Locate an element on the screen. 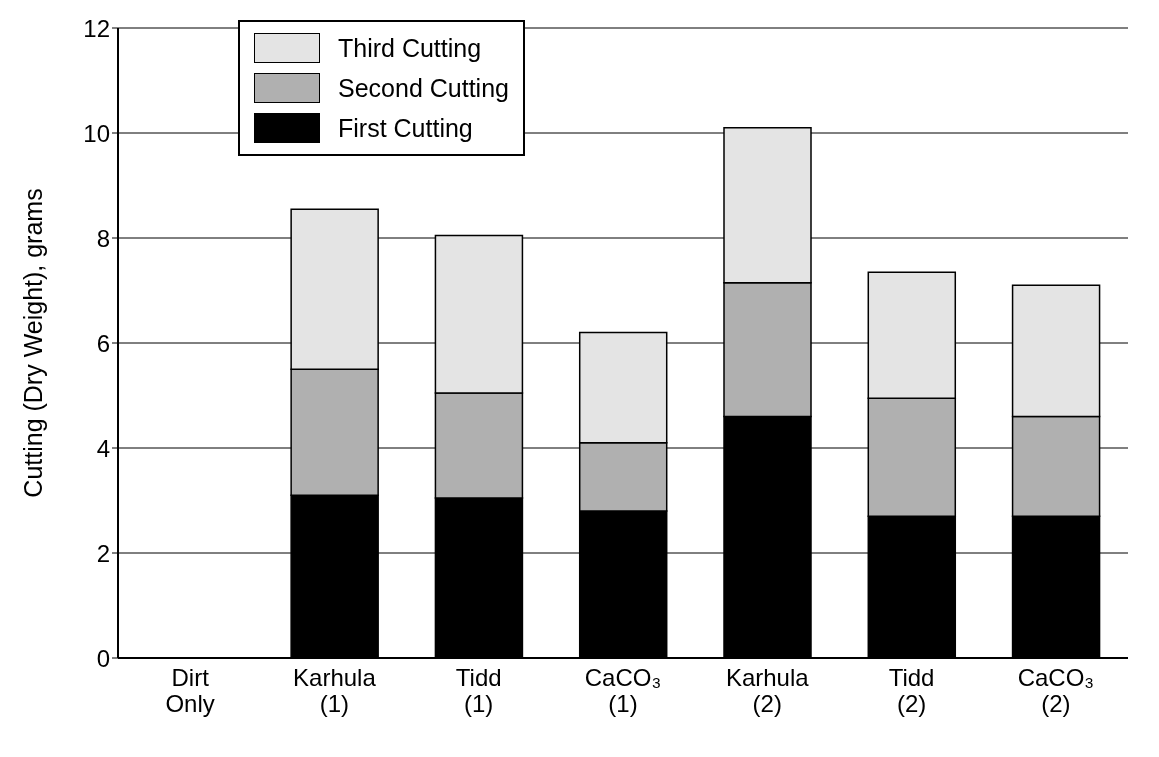 This screenshot has width=1159, height=757. y-tick-label: 6 is located at coordinates (103, 343).